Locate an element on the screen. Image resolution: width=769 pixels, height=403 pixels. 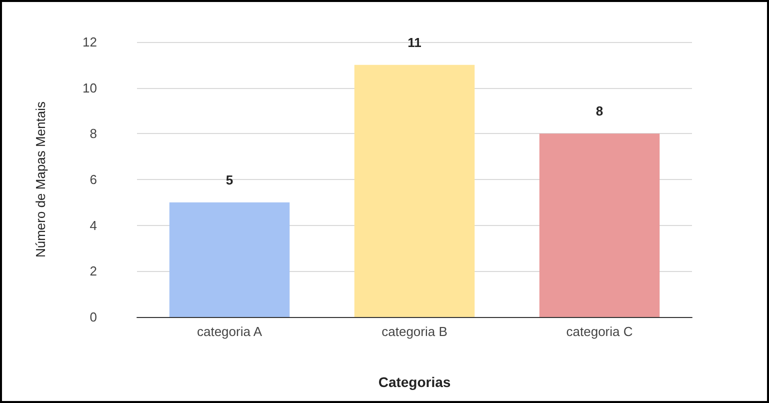
y-tick-label: 12 is located at coordinates (89, 42).